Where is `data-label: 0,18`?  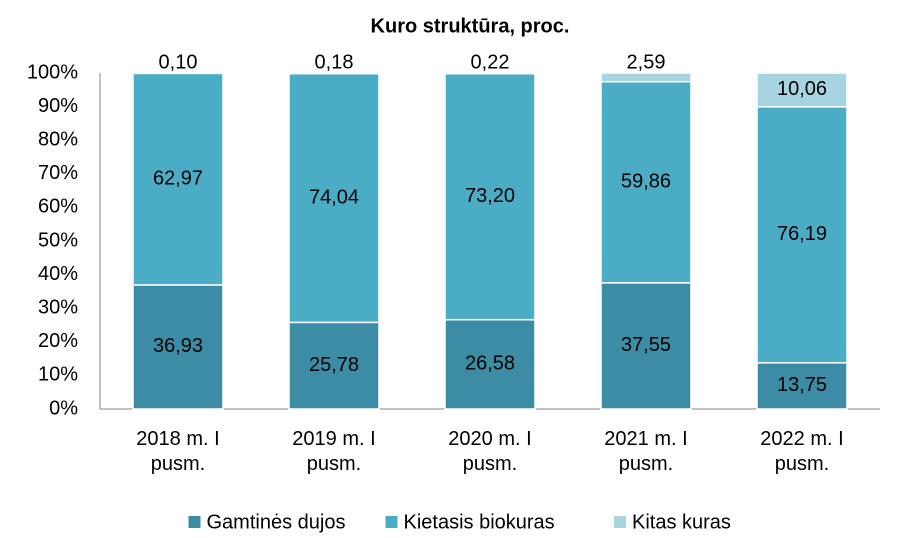 data-label: 0,18 is located at coordinates (334, 62).